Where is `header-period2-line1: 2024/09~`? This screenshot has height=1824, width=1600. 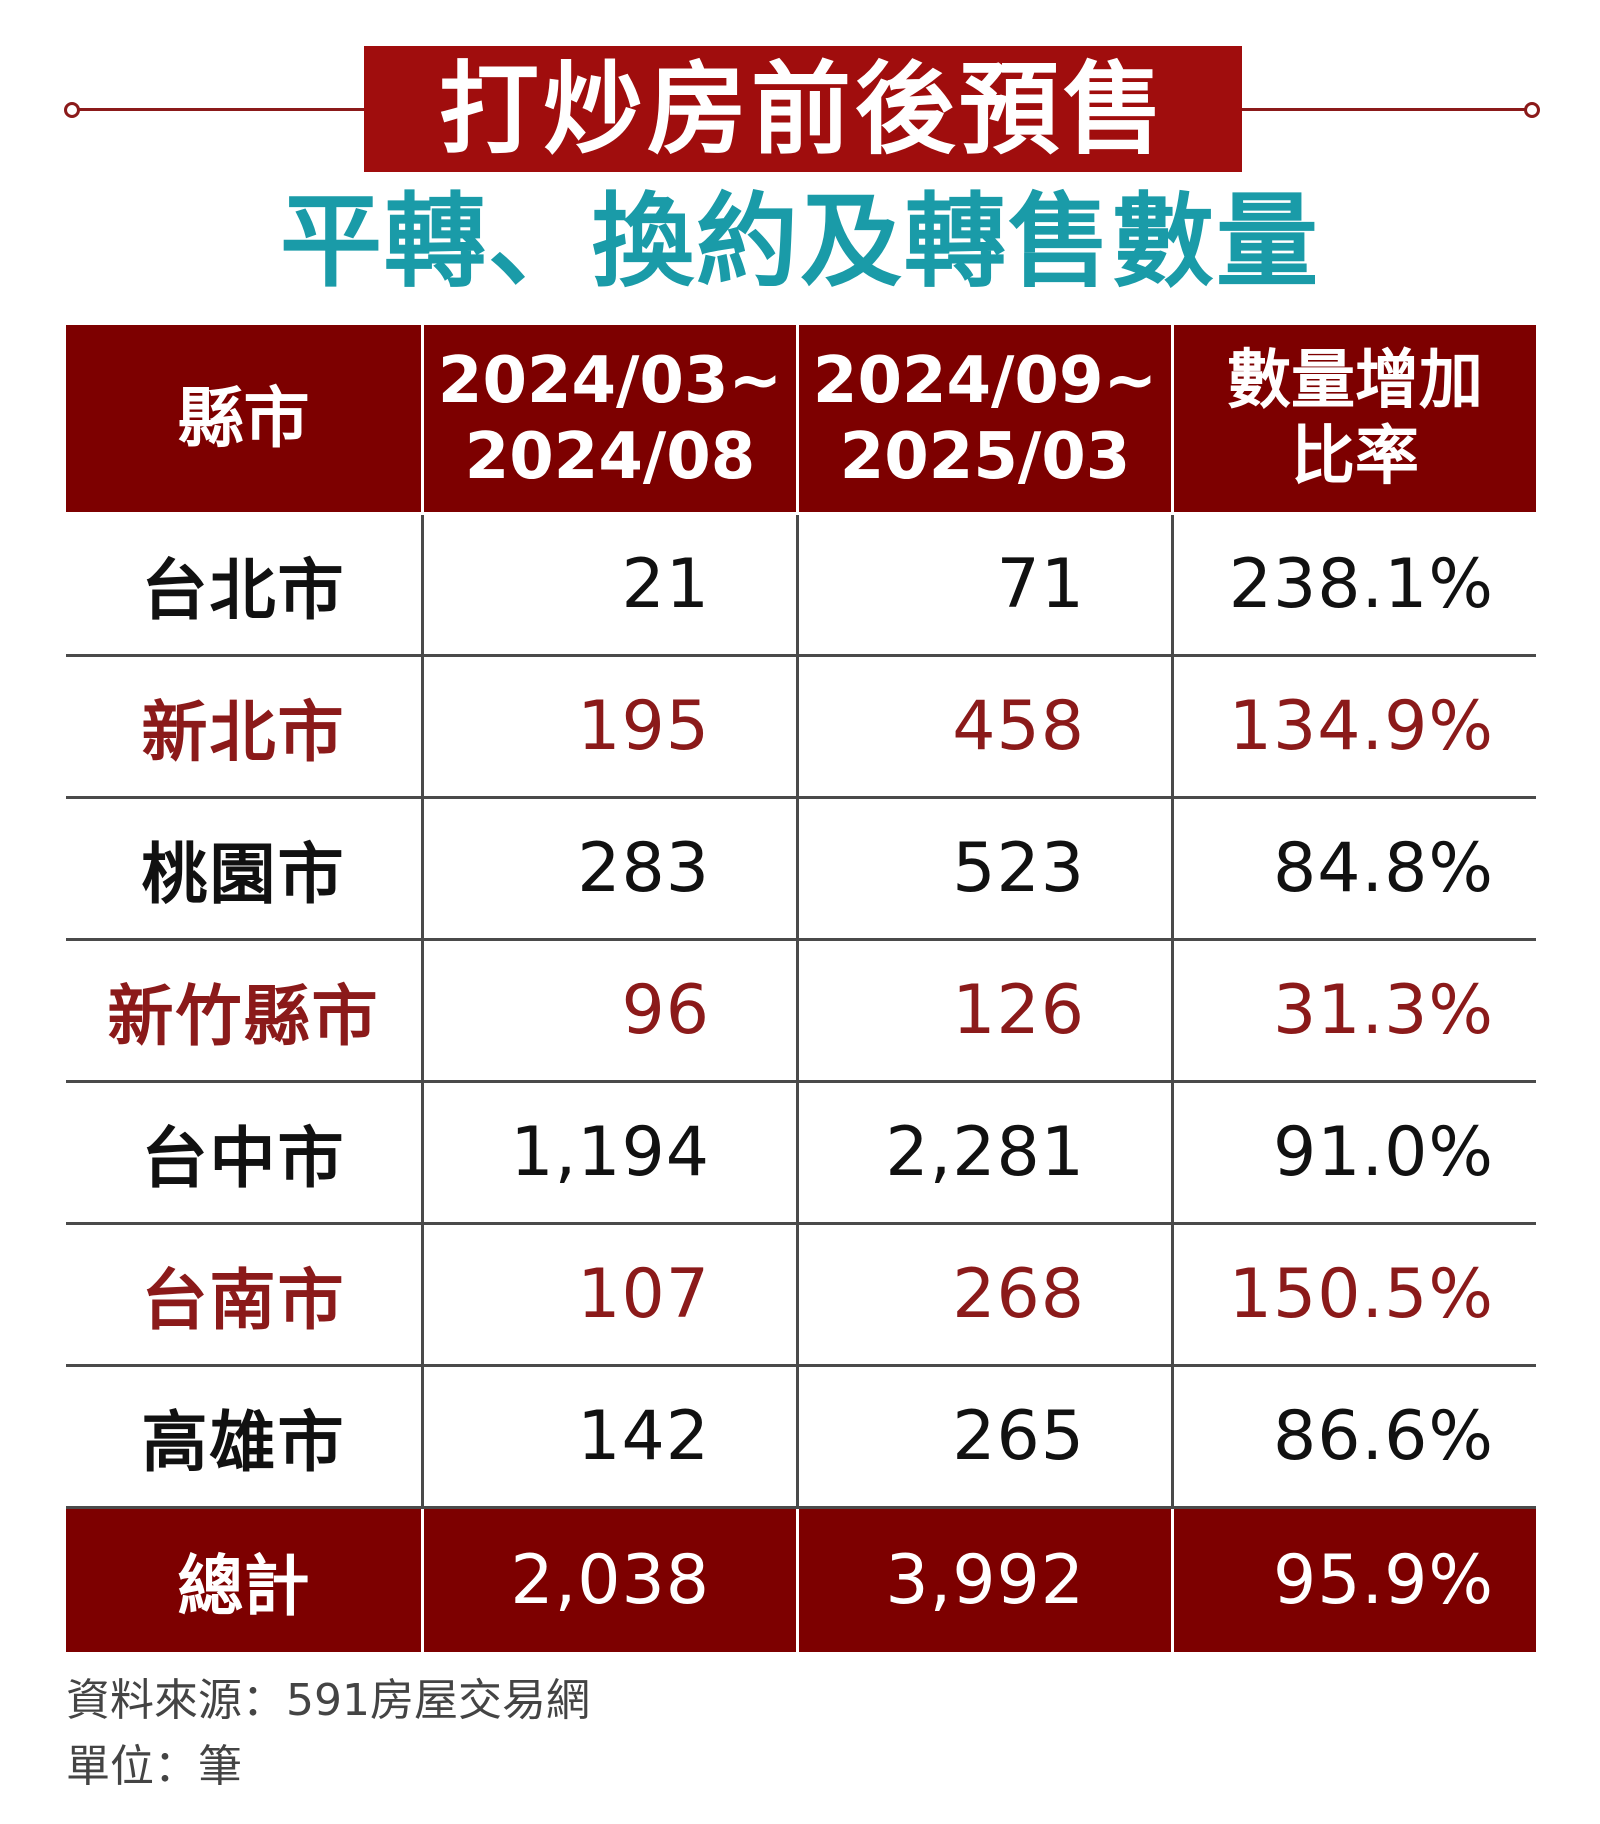 header-period2-line1: 2024/09~ is located at coordinates (985, 380).